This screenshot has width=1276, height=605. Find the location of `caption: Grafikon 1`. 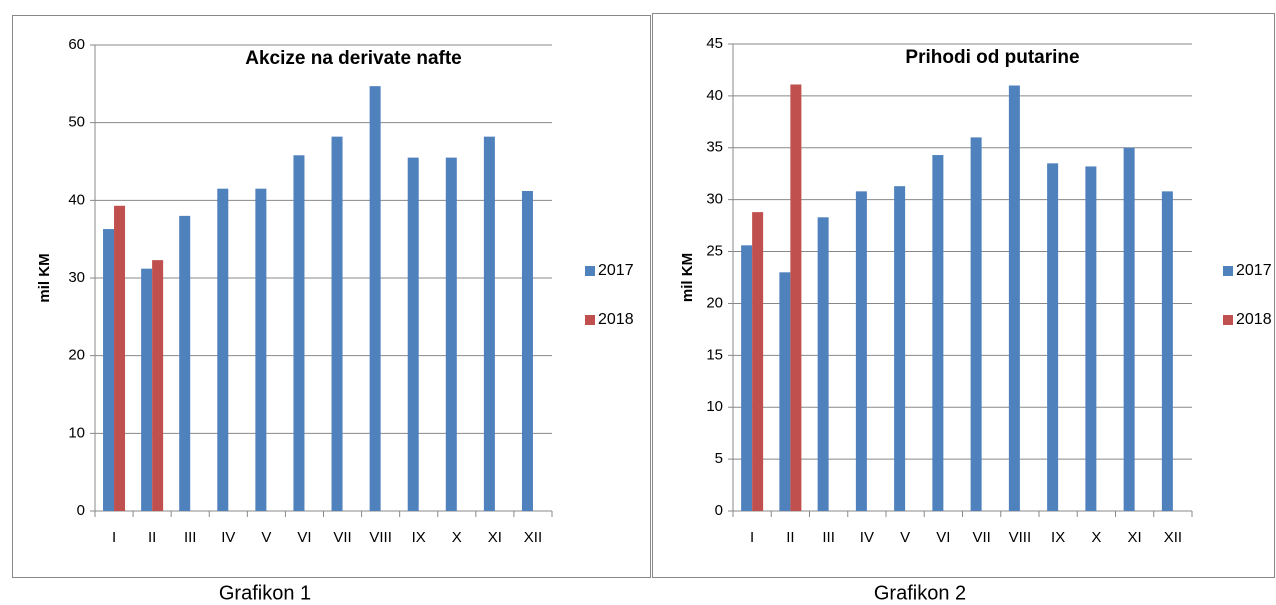

caption: Grafikon 1 is located at coordinates (265, 593).